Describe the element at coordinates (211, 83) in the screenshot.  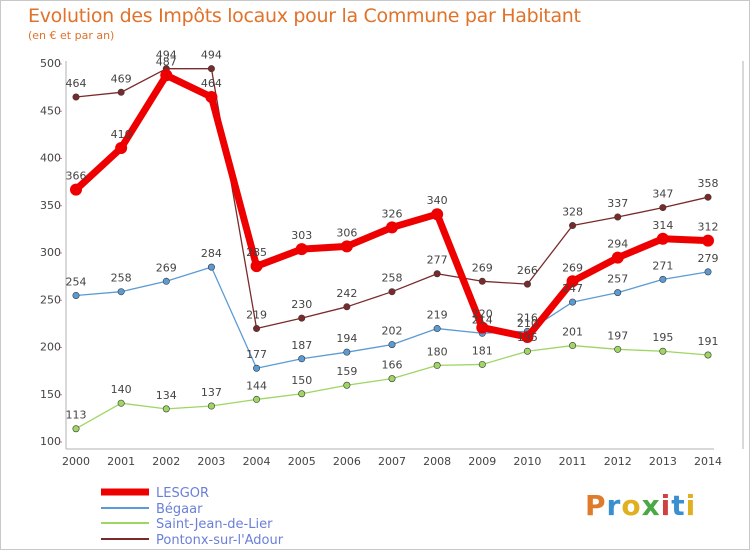
I see `data-label: 464` at that location.